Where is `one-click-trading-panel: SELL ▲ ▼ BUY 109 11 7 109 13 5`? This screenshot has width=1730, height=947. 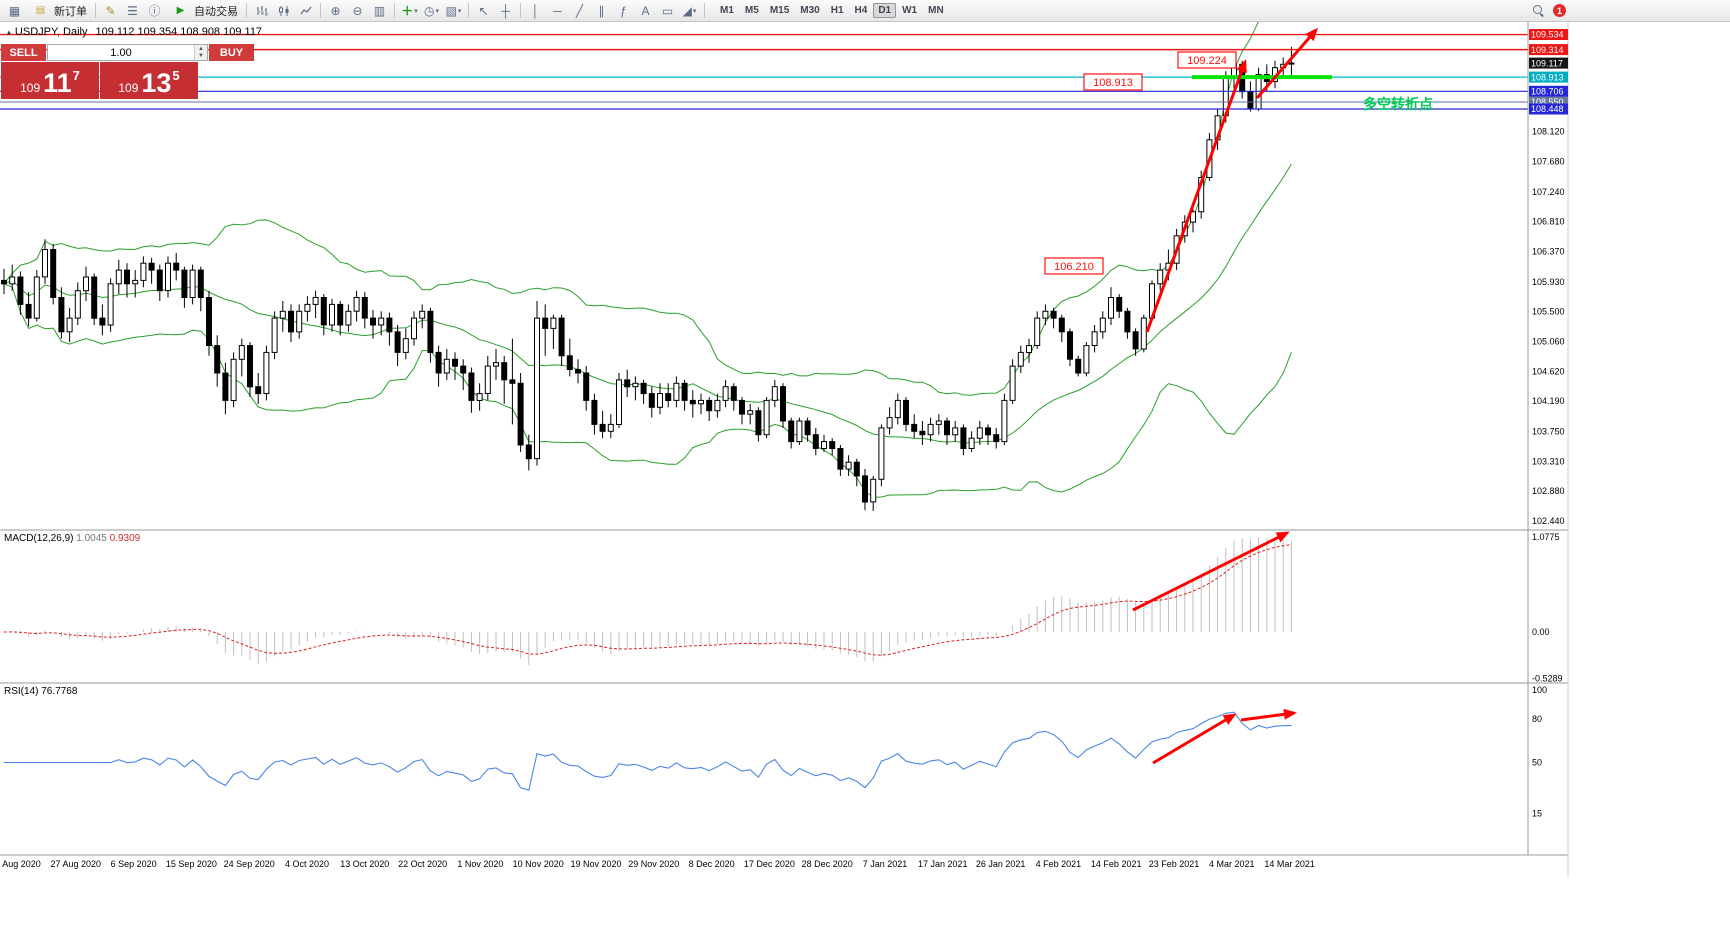 one-click-trading-panel: SELL ▲ ▼ BUY 109 11 7 109 13 5 is located at coordinates (127, 71).